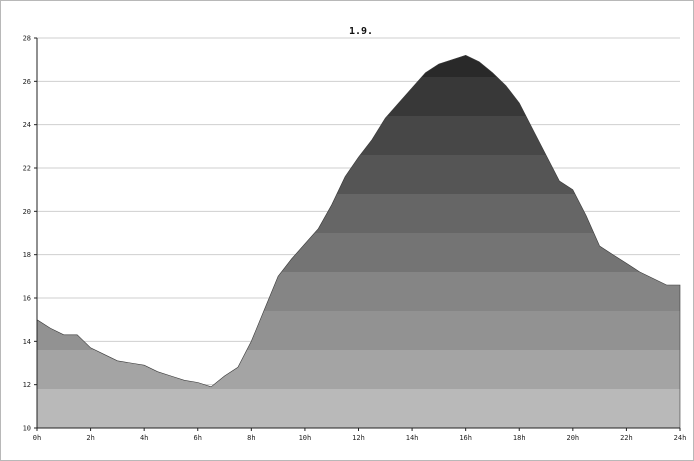 The width and height of the screenshot is (694, 461). I want to click on x-tick-label: 18h, so click(519, 438).